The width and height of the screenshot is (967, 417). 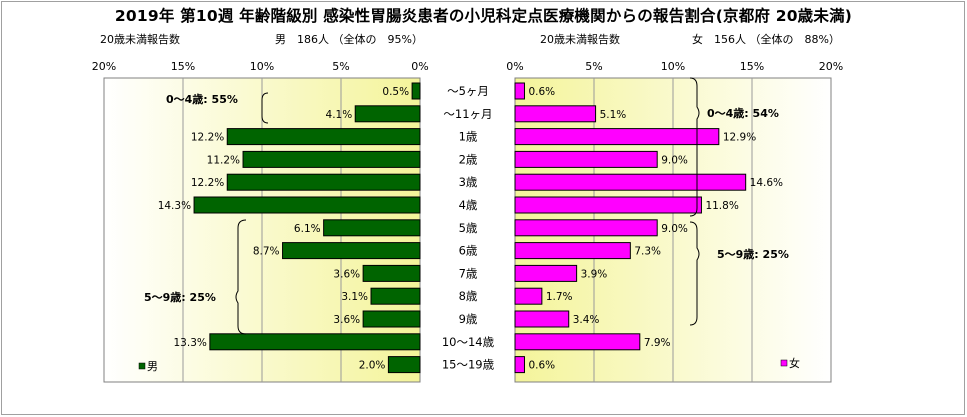 I want to click on category-labels: ～5ヶ月 ～11ヶ月 1歳 2歳 3歳 4歳 5歳 6歳 7歳 8歳 9歳 10～14歳 15～19歳, so click(x=468, y=228).